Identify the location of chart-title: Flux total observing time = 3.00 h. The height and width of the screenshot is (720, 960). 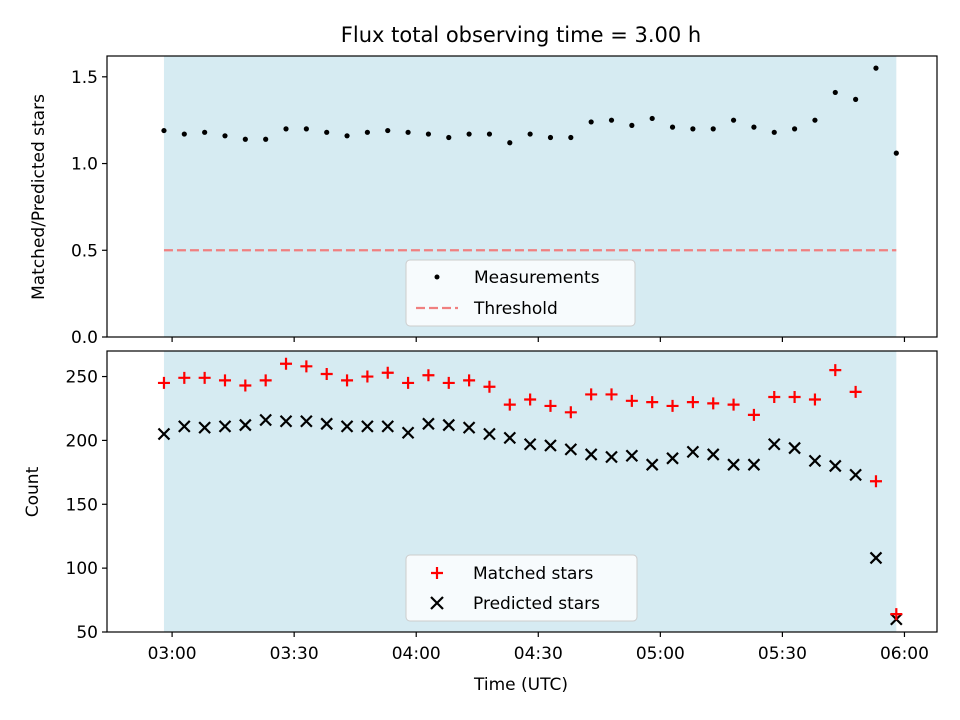
(521, 35).